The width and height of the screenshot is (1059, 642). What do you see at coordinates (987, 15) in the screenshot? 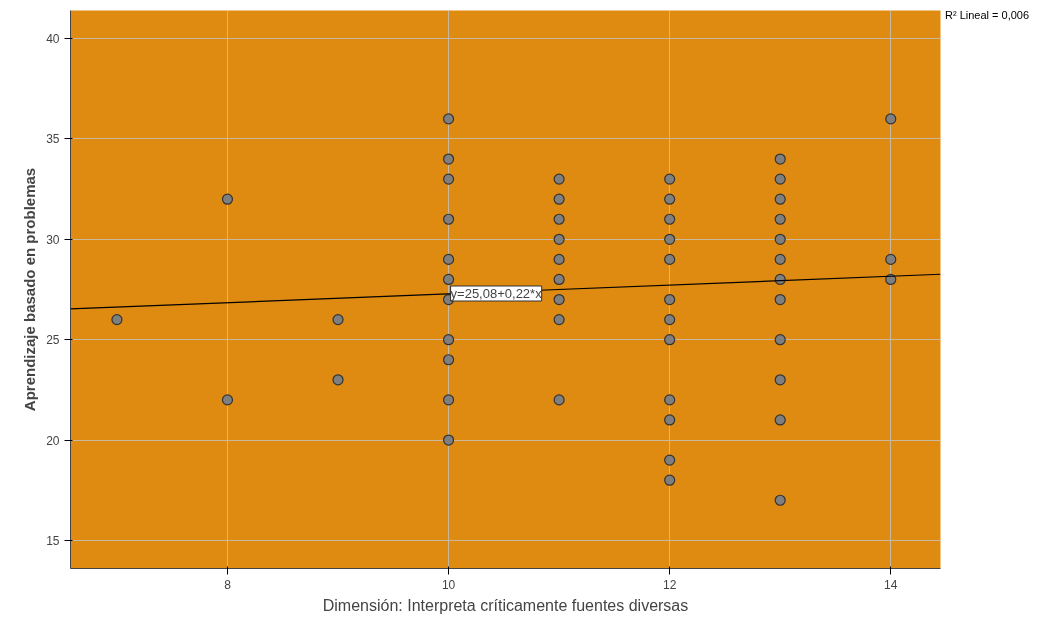
I see `text: R² Lineal = 0,006` at bounding box center [987, 15].